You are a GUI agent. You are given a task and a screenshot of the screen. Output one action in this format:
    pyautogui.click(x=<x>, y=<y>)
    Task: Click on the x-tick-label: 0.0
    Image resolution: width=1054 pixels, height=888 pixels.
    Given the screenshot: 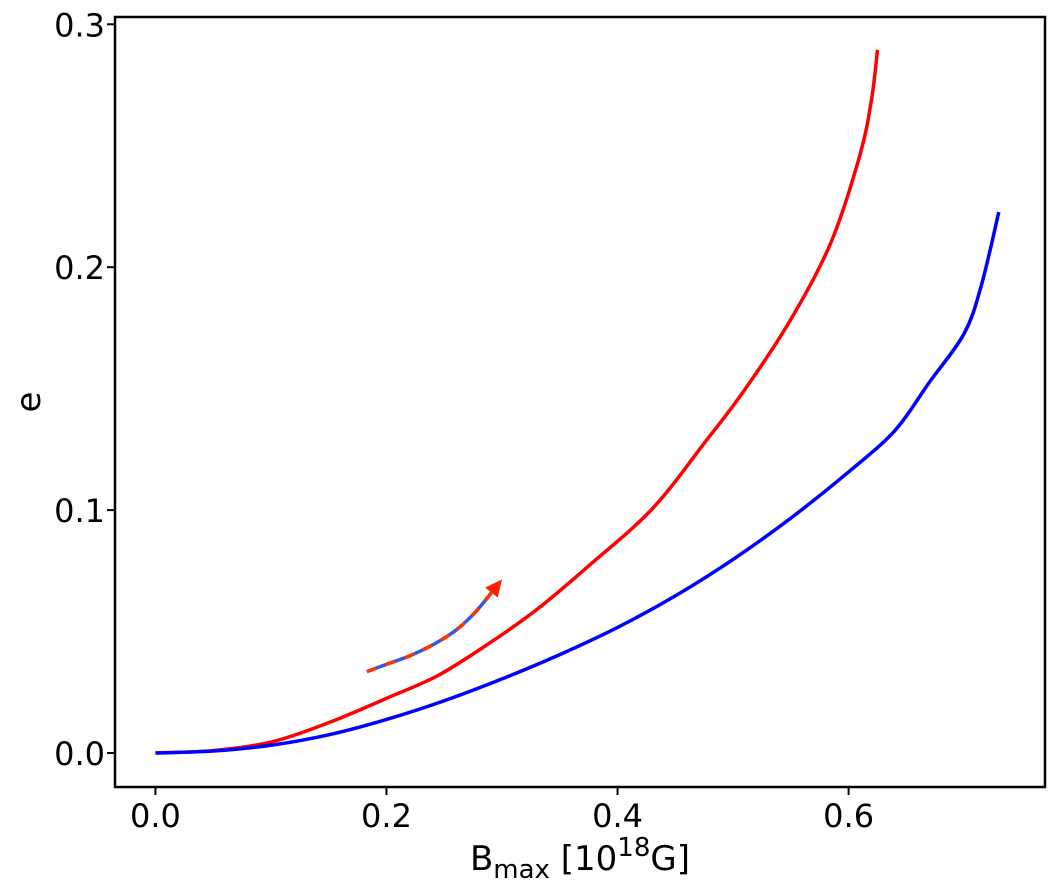 What is the action you would take?
    pyautogui.click(x=155, y=816)
    